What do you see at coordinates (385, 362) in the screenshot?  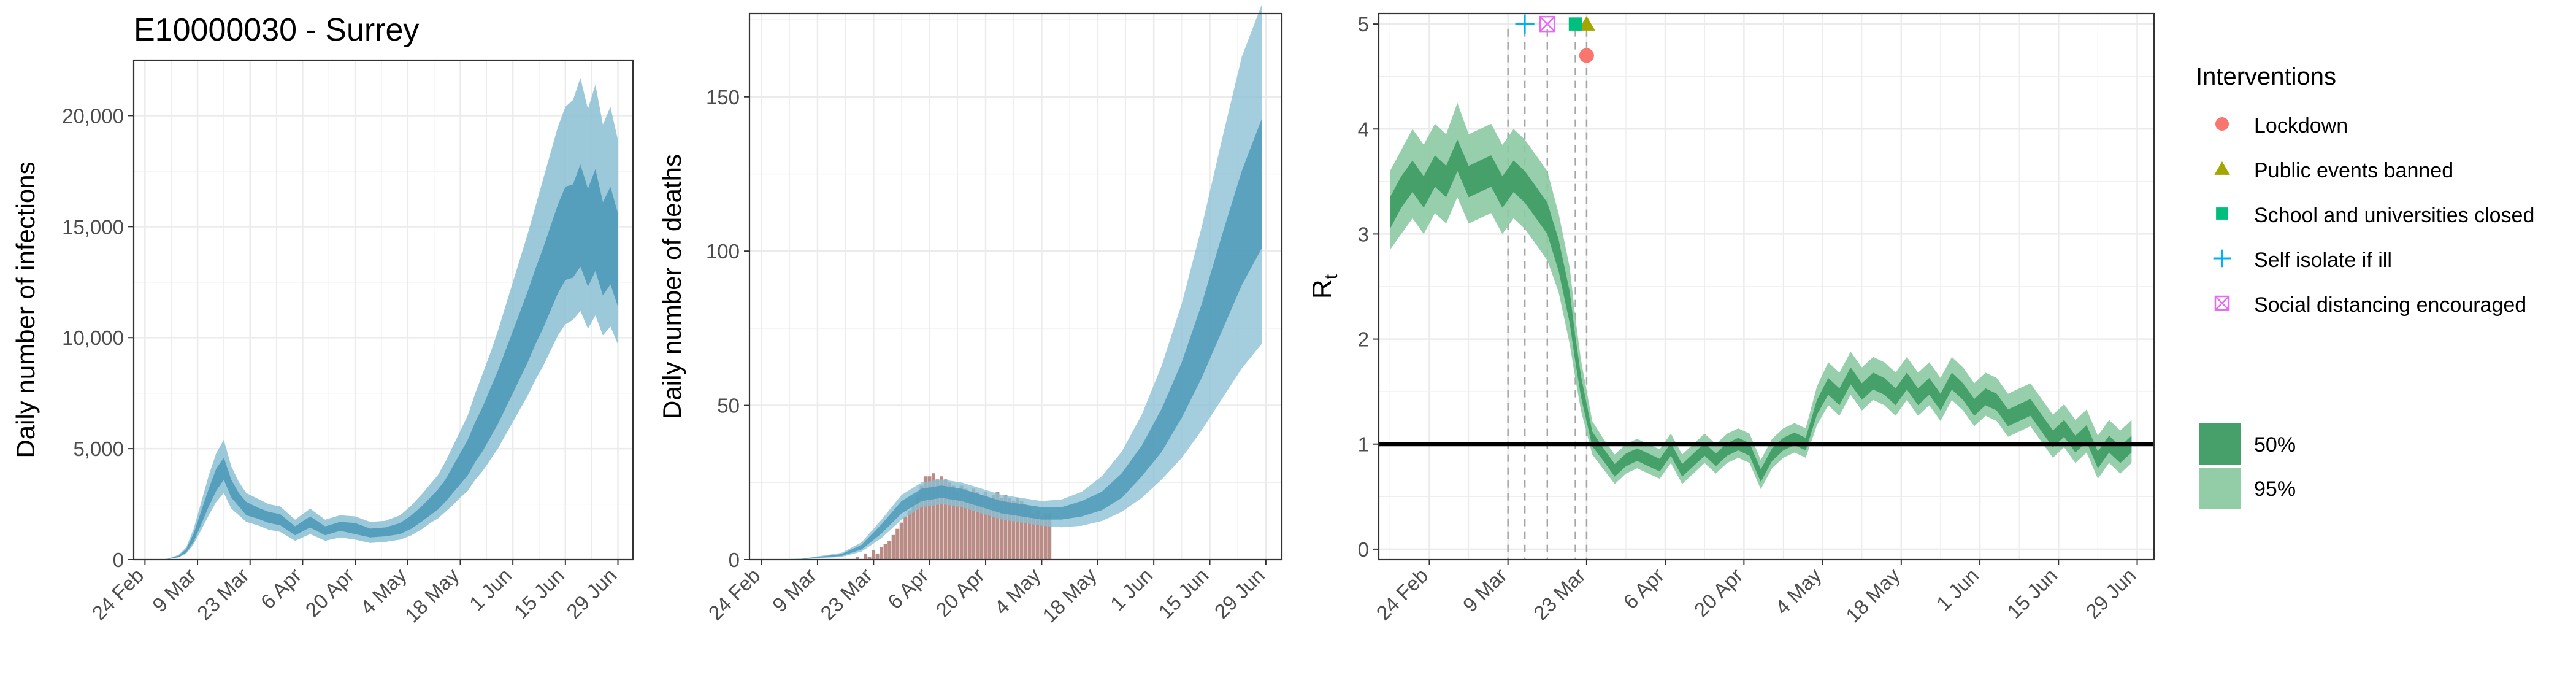 I see `infections-50-band` at bounding box center [385, 362].